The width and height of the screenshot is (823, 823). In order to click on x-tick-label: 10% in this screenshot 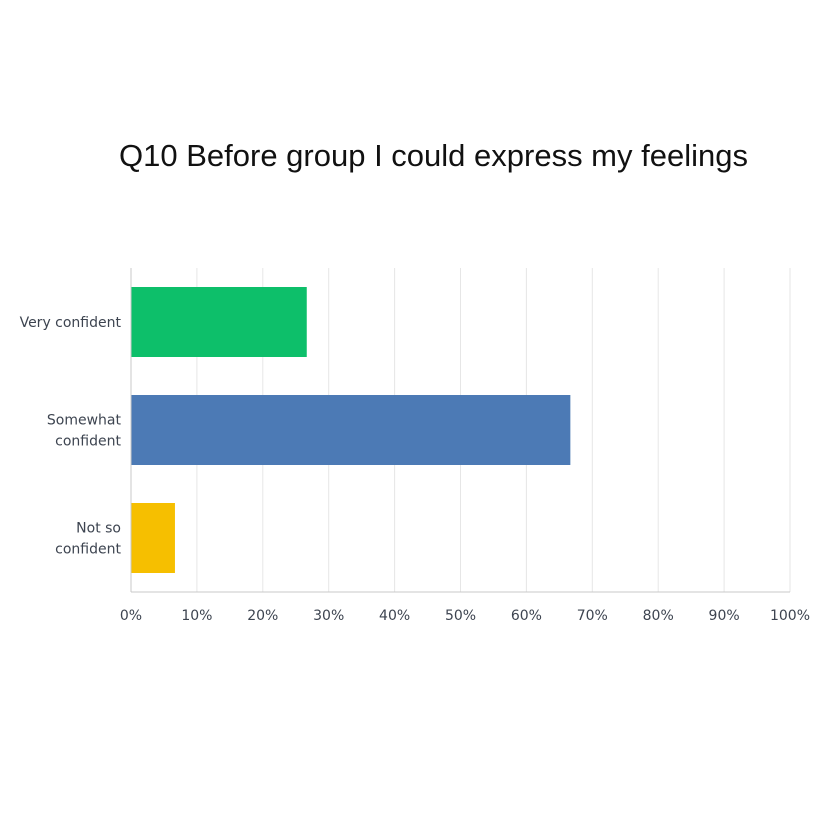, I will do `click(196, 616)`.